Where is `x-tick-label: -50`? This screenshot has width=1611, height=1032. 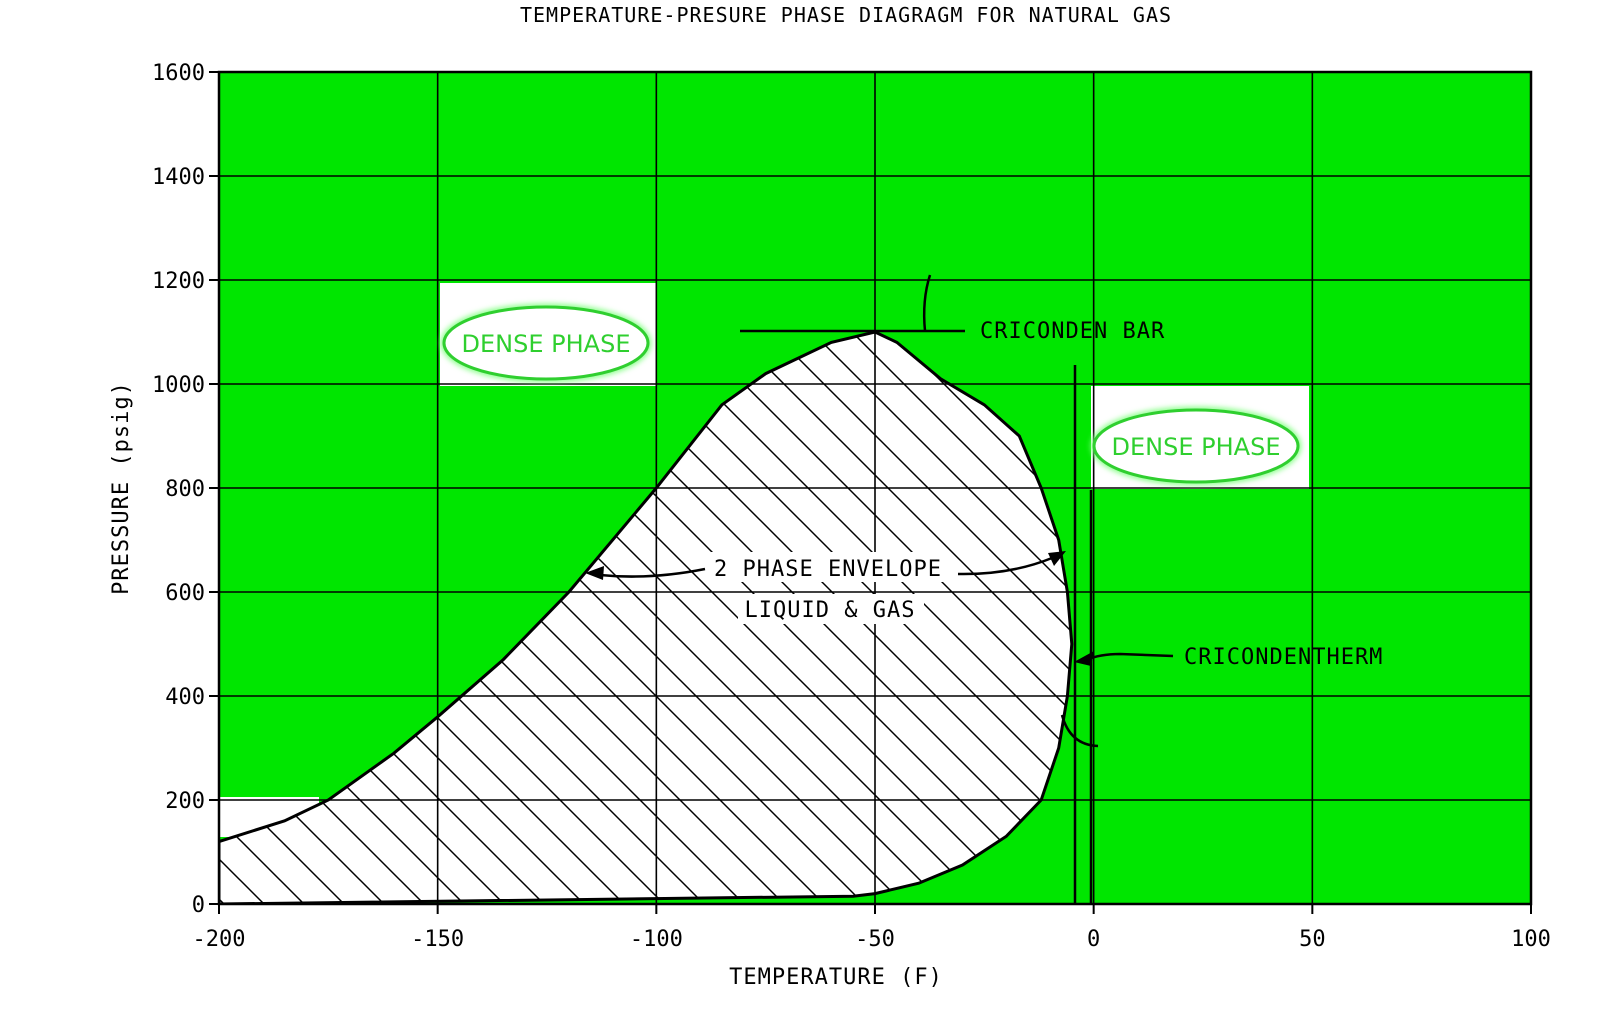
x-tick-label: -50 is located at coordinates (875, 939).